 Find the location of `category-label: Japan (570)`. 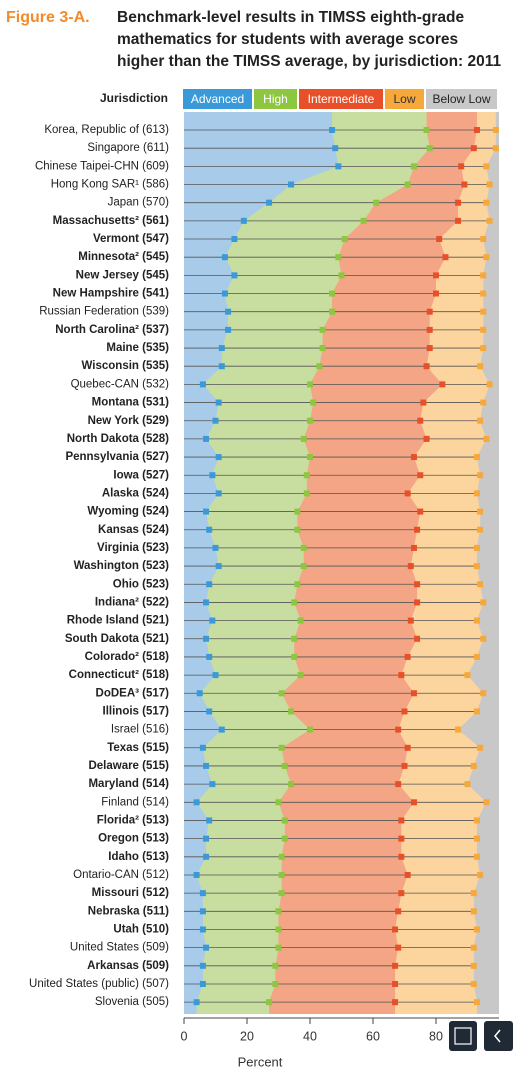

category-label: Japan (570) is located at coordinates (139, 203).